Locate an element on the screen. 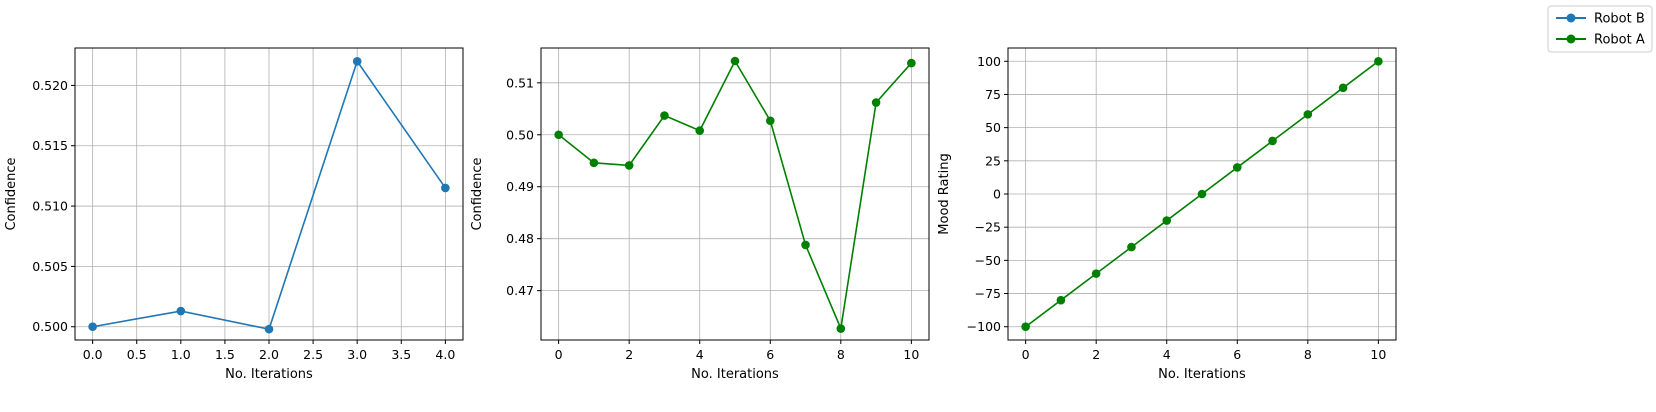 The width and height of the screenshot is (1656, 412). plot-3-ytick-label-8: 100 is located at coordinates (989, 61).